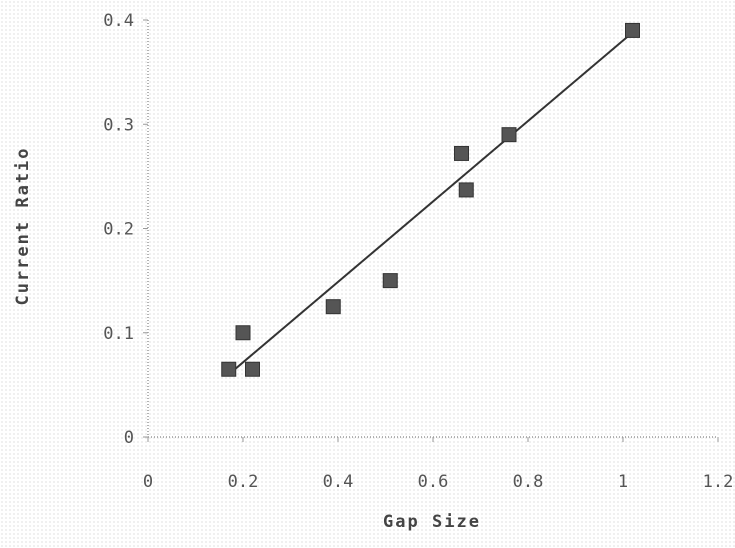 This screenshot has height=548, width=735. I want to click on x-axis-ticks: 0 0.2 0.4 0.6 0.8 1 1.2, so click(438, 464).